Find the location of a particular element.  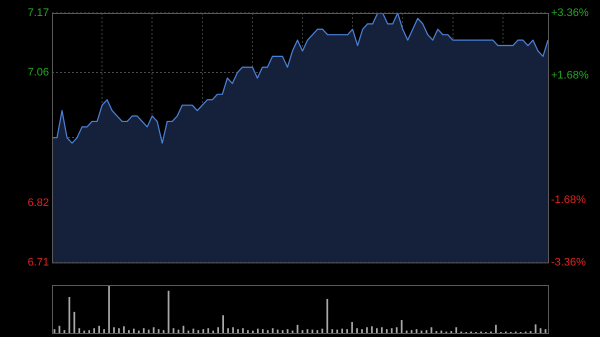

y2-tick-label: +3.36% is located at coordinates (570, 13).